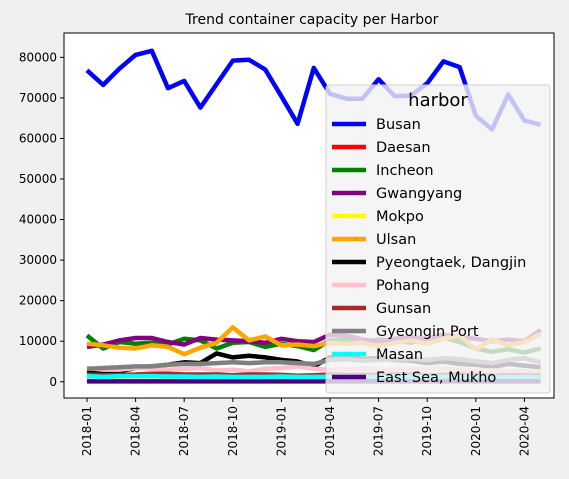 Image resolution: width=569 pixels, height=479 pixels. I want to click on x-tick-label: 2018-04, so click(136, 431).